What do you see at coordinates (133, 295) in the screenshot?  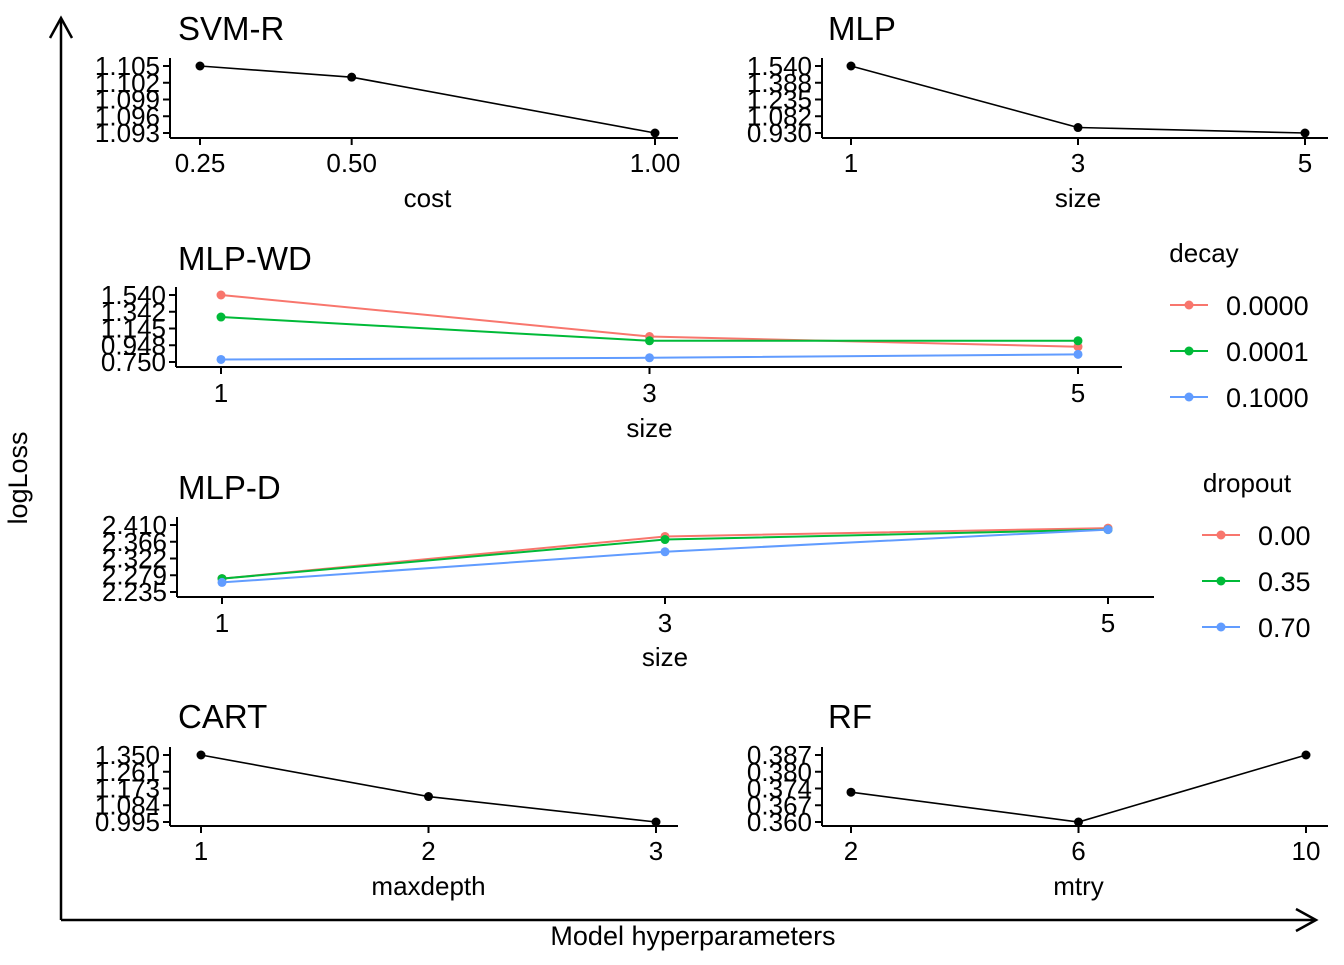 I see `y-tick-label: 1.540` at bounding box center [133, 295].